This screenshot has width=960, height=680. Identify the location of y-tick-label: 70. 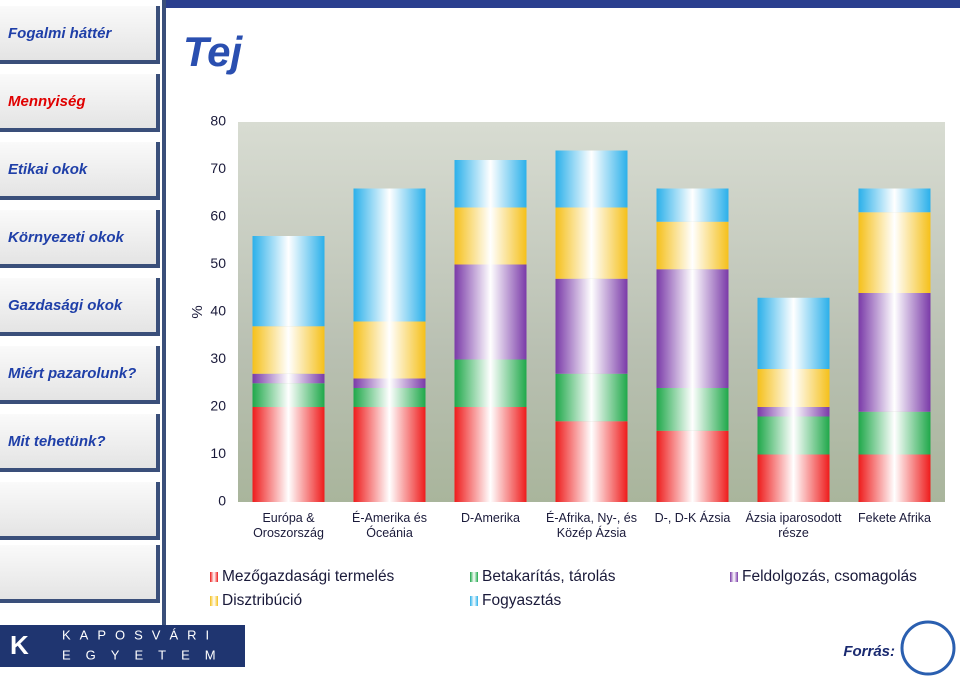
(218, 168).